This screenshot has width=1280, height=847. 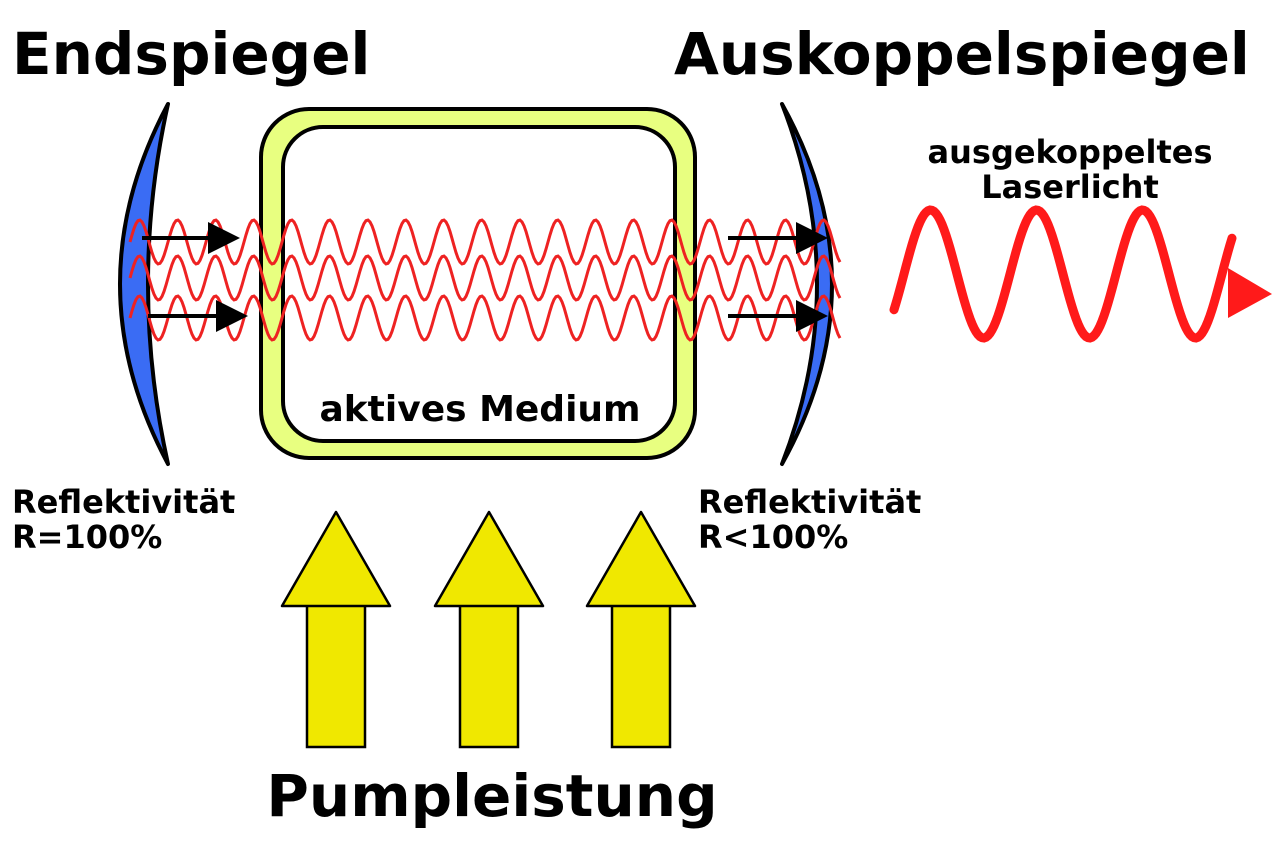 I want to click on output-light-label-line2: Laserlicht, so click(x=1070, y=187).